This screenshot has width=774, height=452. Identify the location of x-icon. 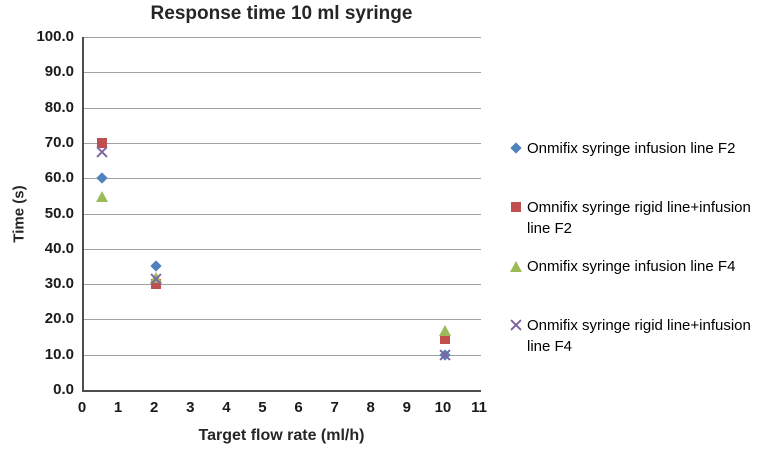
(516, 325).